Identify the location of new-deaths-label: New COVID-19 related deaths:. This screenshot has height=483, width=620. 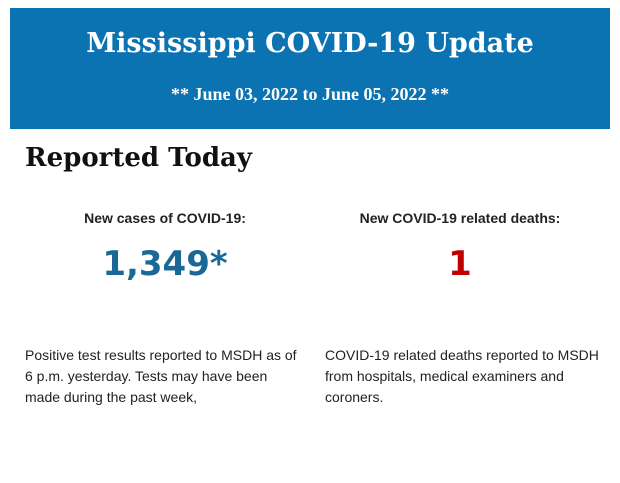
(460, 218).